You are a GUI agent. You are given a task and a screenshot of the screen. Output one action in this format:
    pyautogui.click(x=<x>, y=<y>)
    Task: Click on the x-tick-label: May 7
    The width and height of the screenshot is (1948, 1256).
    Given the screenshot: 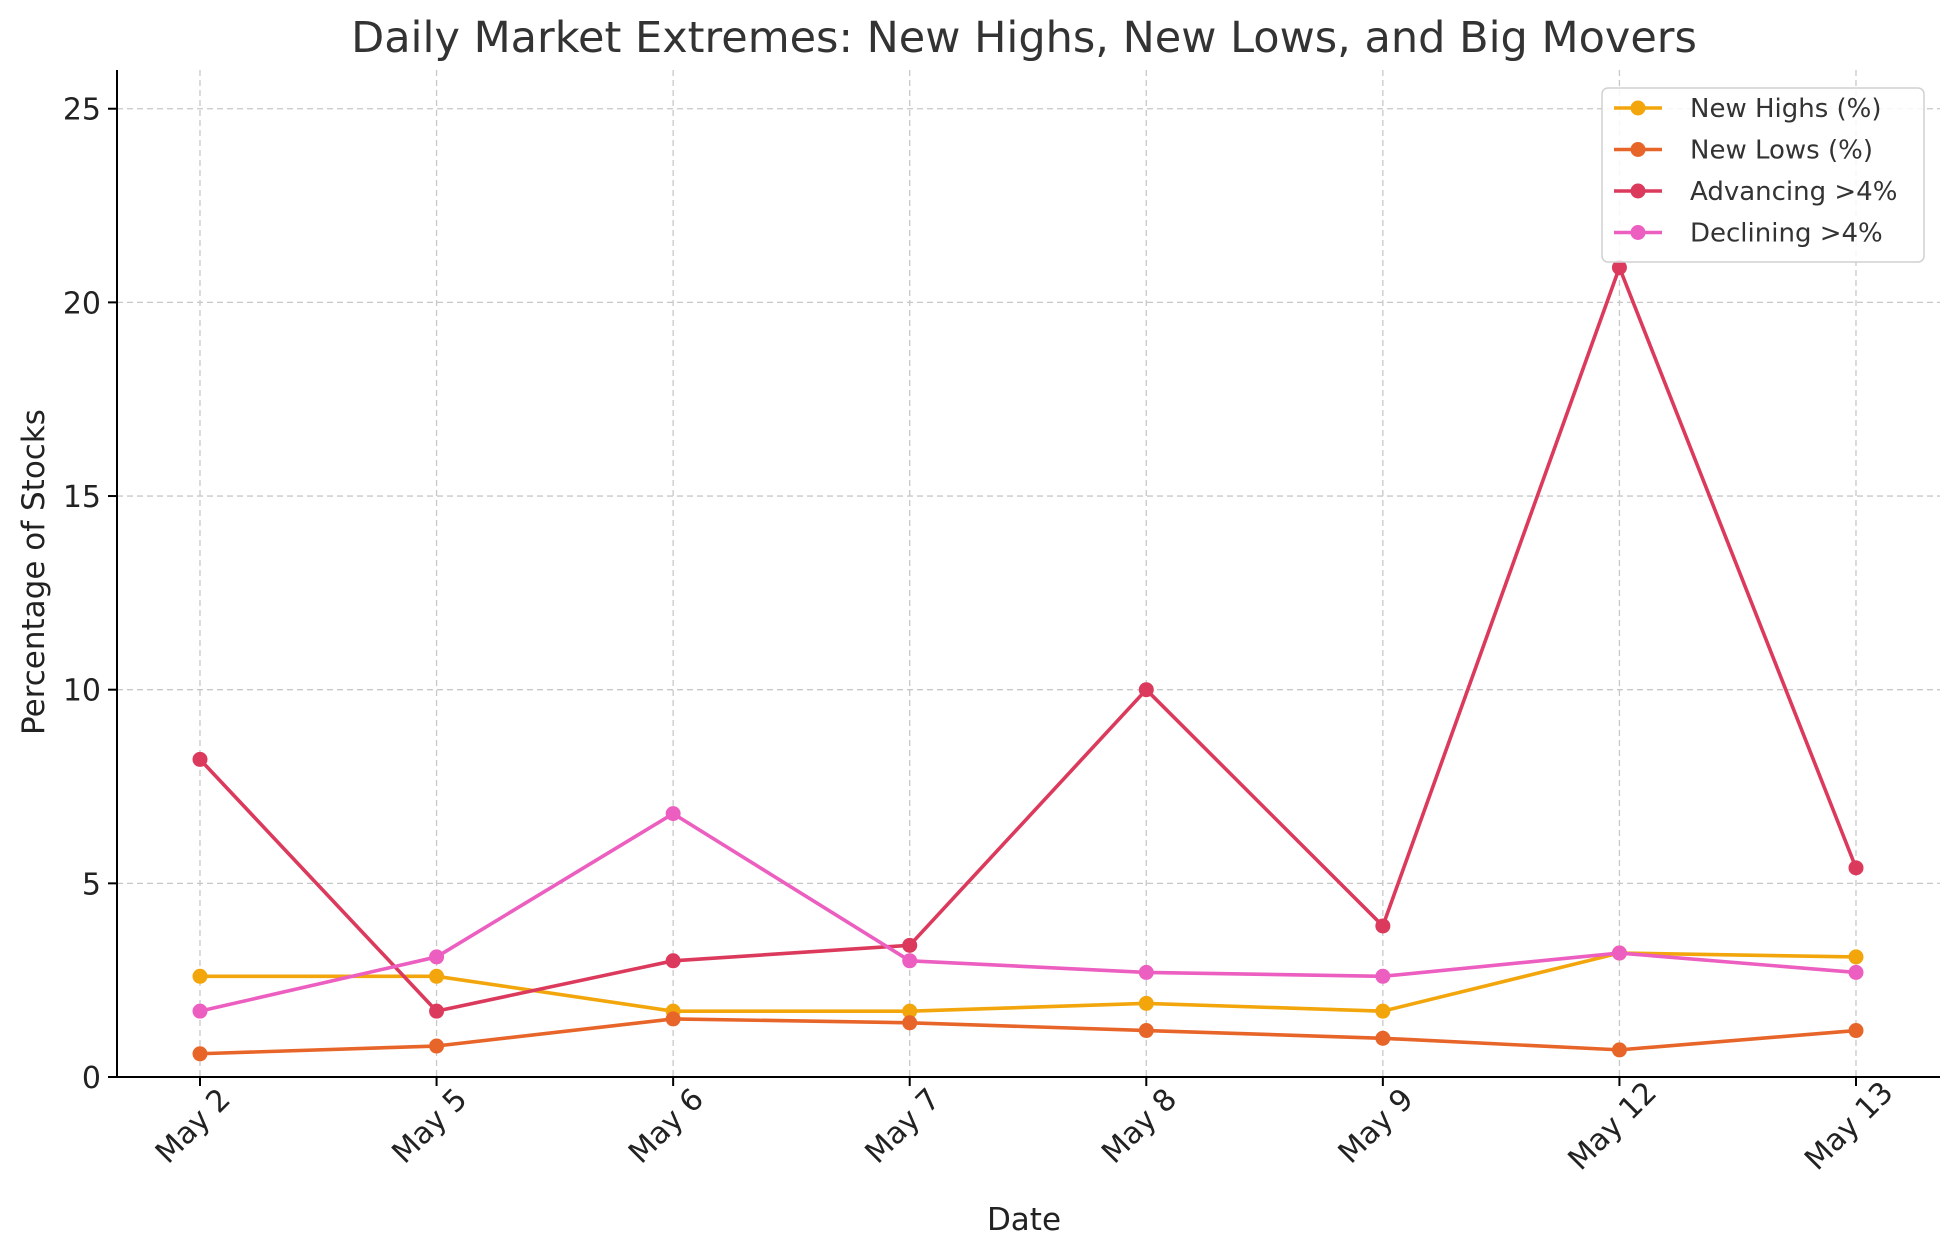 What is the action you would take?
    pyautogui.click(x=903, y=1126)
    